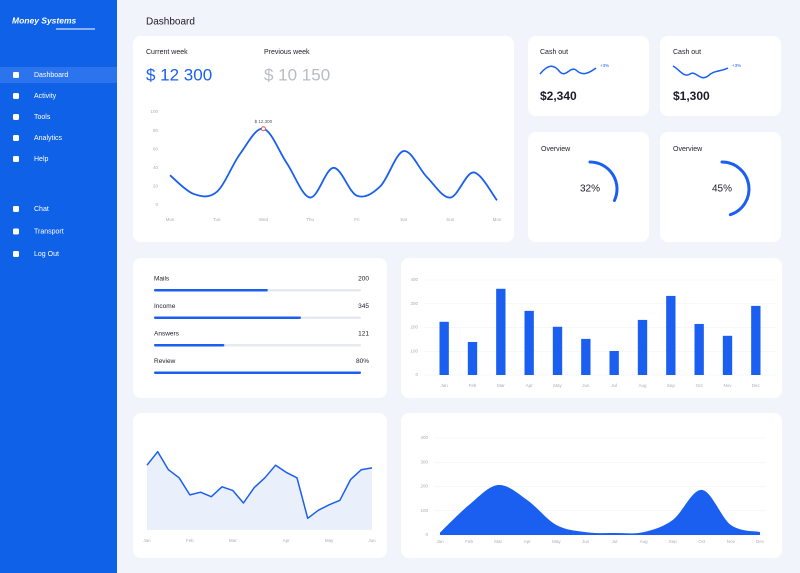  I want to click on menu-item: Transport, so click(49, 231).